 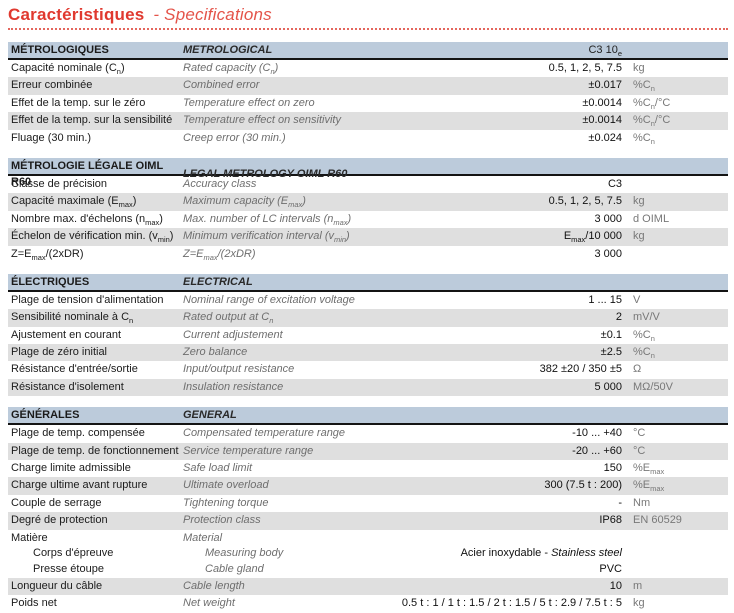 What do you see at coordinates (652, 103) in the screenshot?
I see `cell-unit: %Cn/°C` at bounding box center [652, 103].